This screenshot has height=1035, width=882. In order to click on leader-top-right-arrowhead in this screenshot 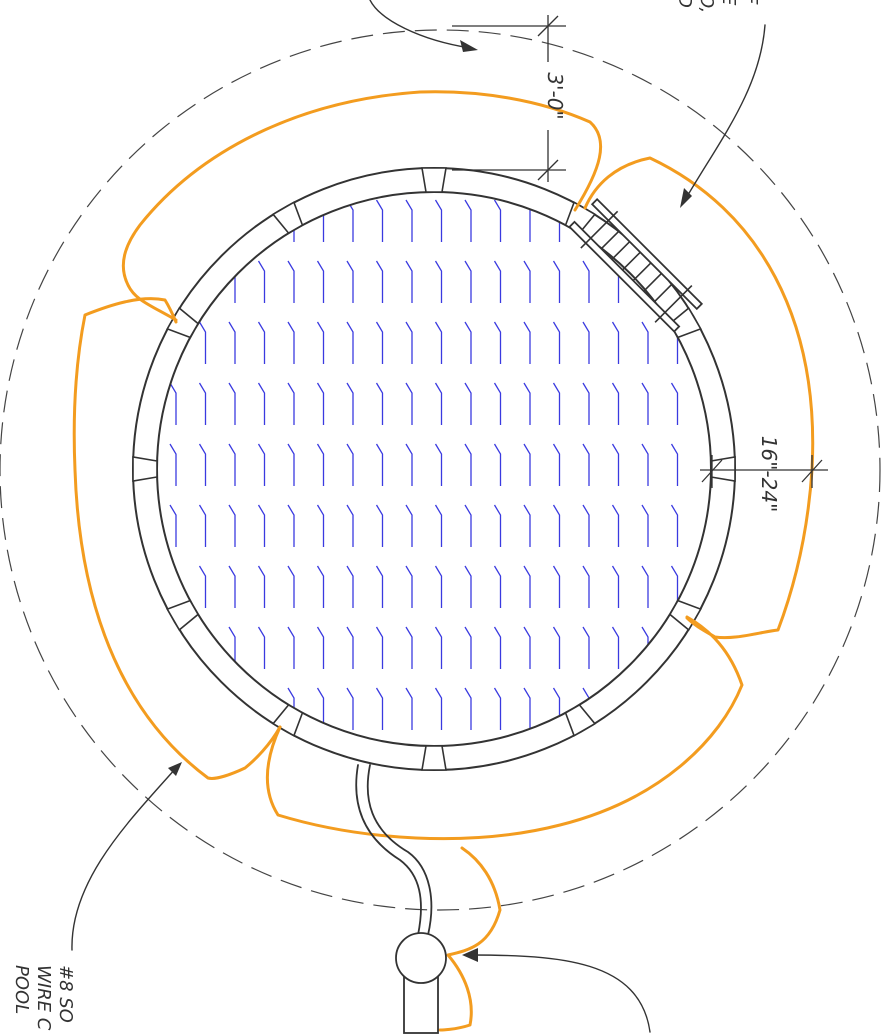, I will do `click(686, 198)`.